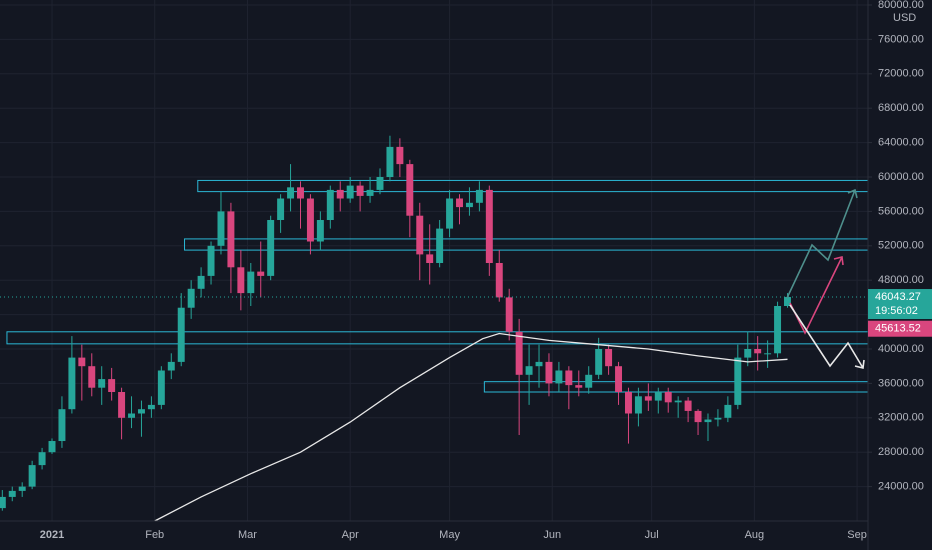 The height and width of the screenshot is (550, 932). What do you see at coordinates (901, 246) in the screenshot?
I see `y-tick-label: 52000.00` at bounding box center [901, 246].